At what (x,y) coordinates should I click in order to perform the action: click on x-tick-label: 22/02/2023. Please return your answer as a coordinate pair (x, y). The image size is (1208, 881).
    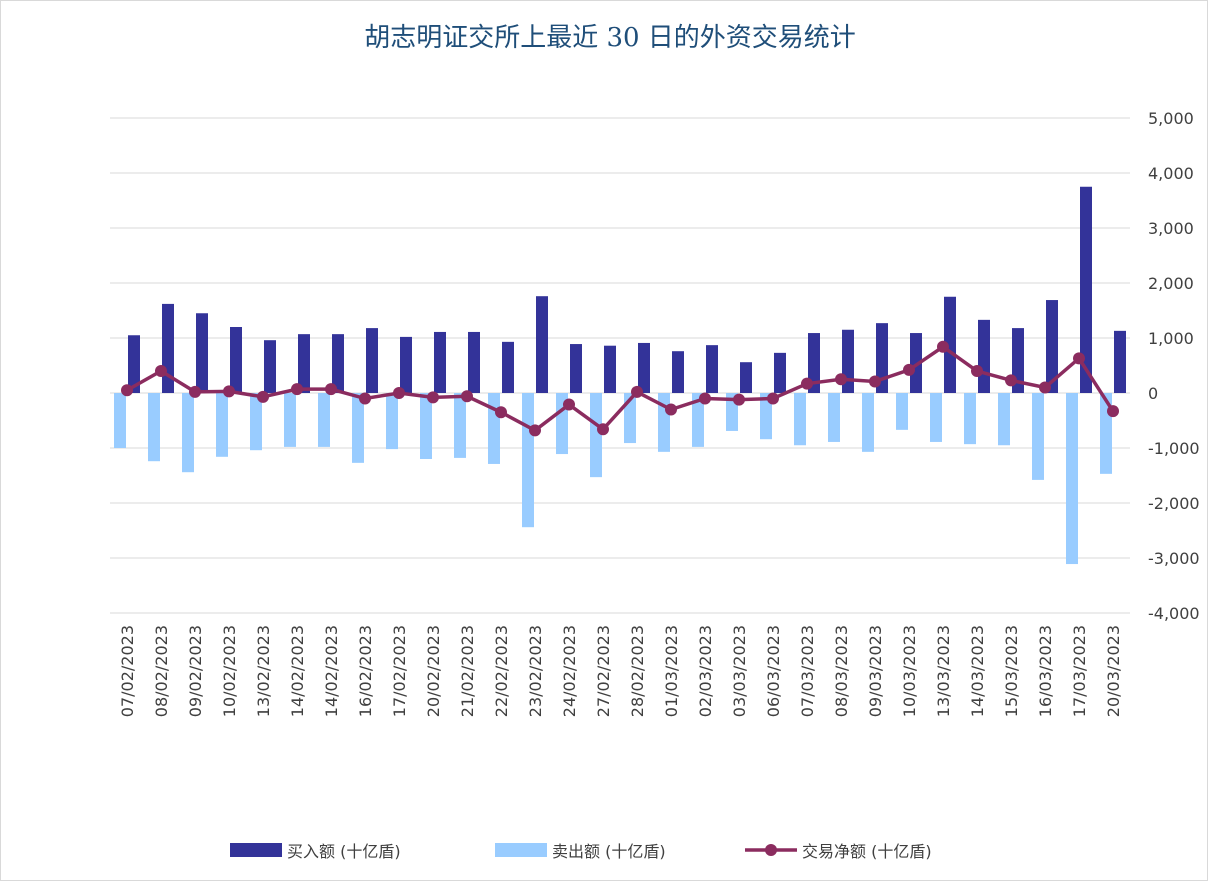
    Looking at the image, I should click on (501, 671).